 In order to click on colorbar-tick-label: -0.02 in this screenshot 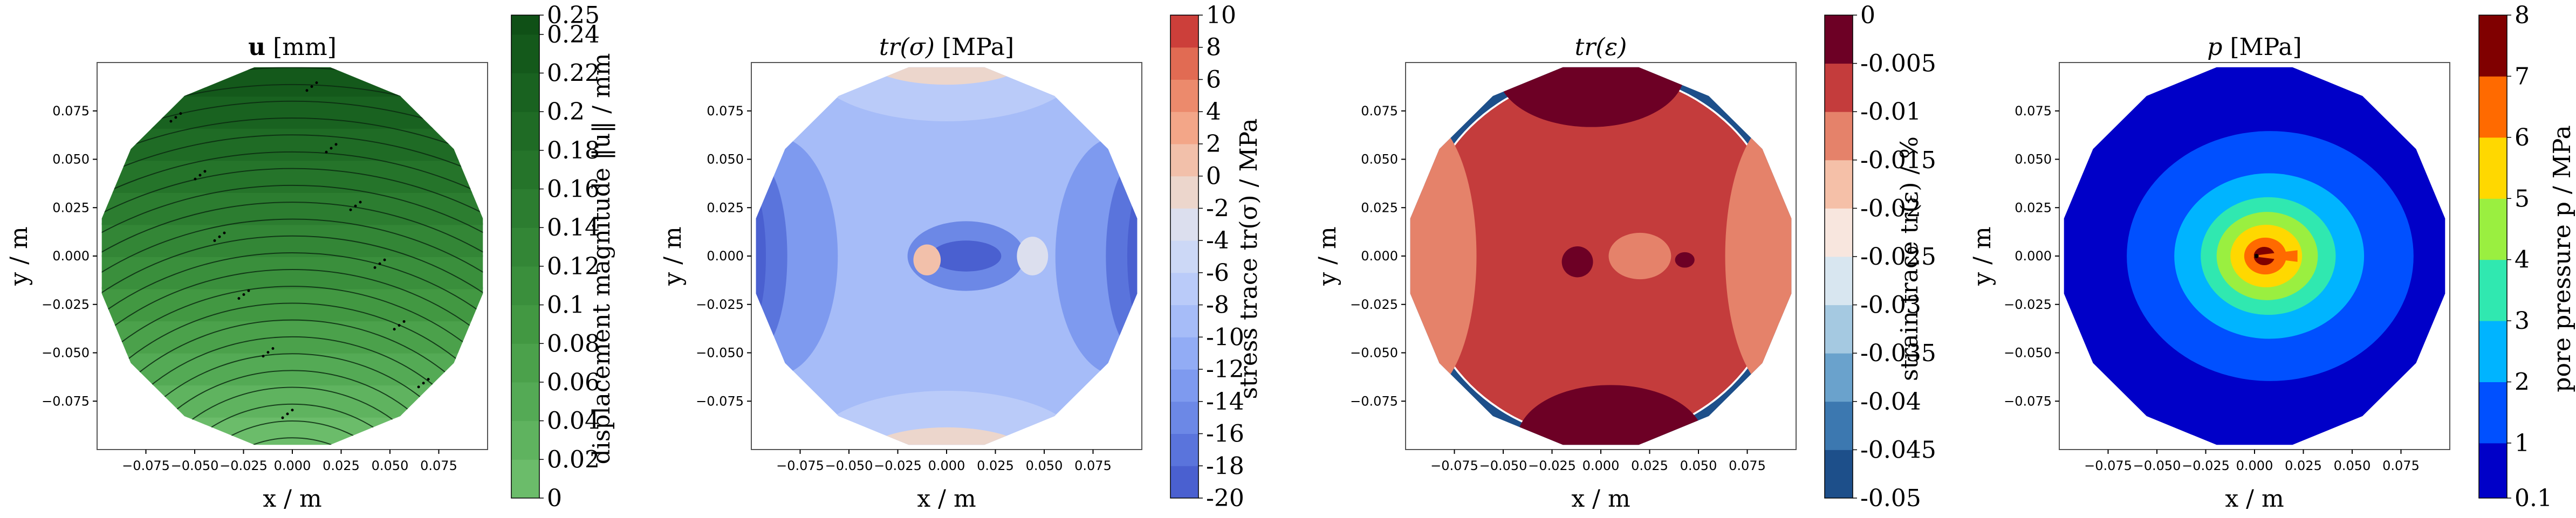, I will do `click(1890, 208)`.